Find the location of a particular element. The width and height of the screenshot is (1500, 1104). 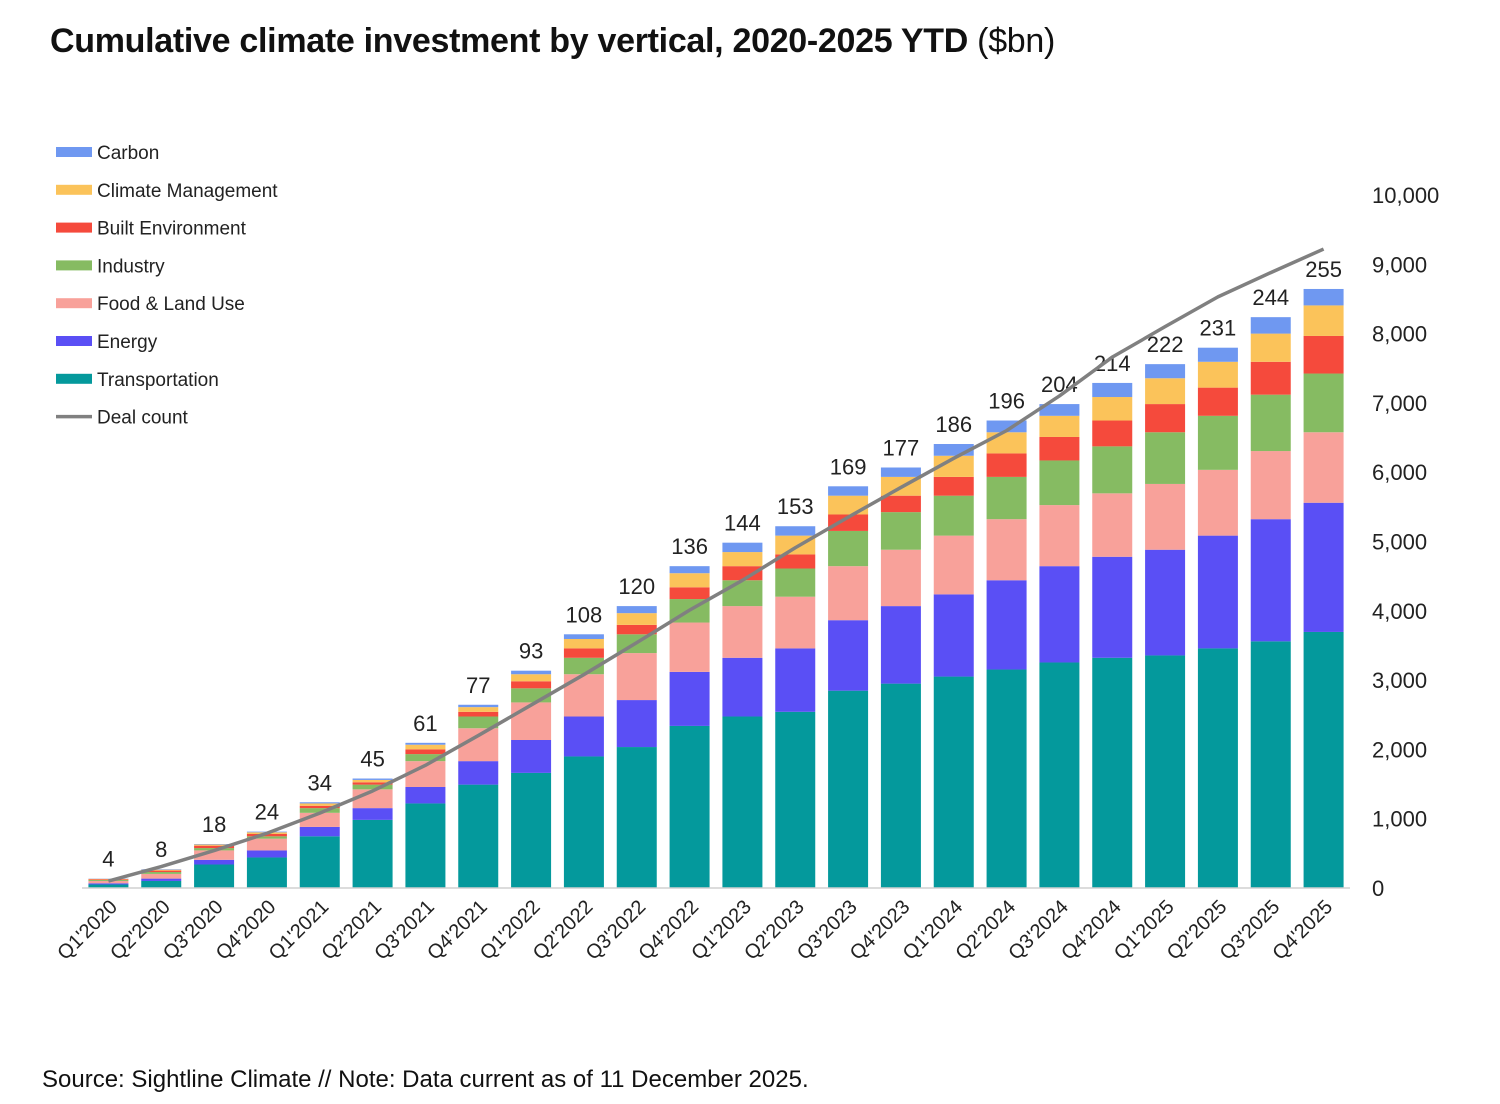

bar-climate-management-q2-2024 is located at coordinates (1006, 443).